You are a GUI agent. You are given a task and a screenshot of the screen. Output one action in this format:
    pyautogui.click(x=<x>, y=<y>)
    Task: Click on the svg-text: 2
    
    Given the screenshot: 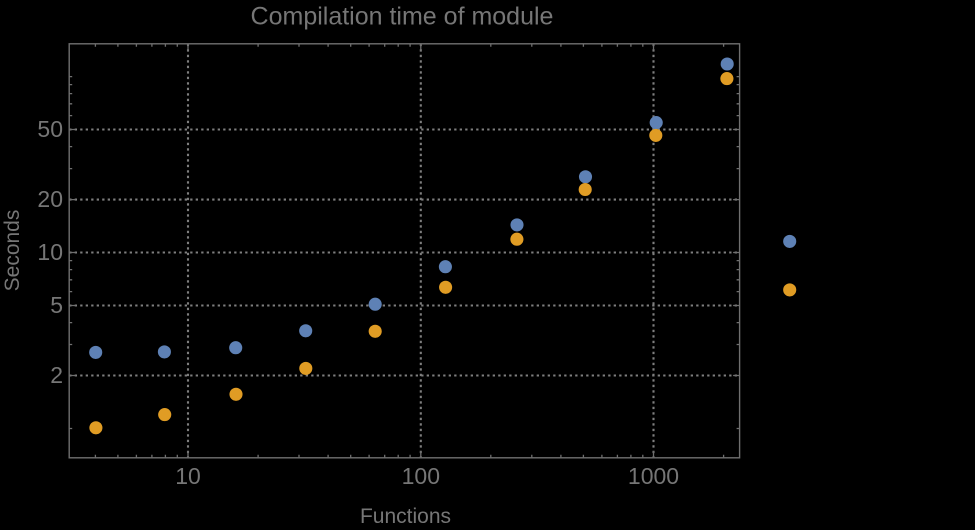 What is the action you would take?
    pyautogui.click(x=56, y=375)
    